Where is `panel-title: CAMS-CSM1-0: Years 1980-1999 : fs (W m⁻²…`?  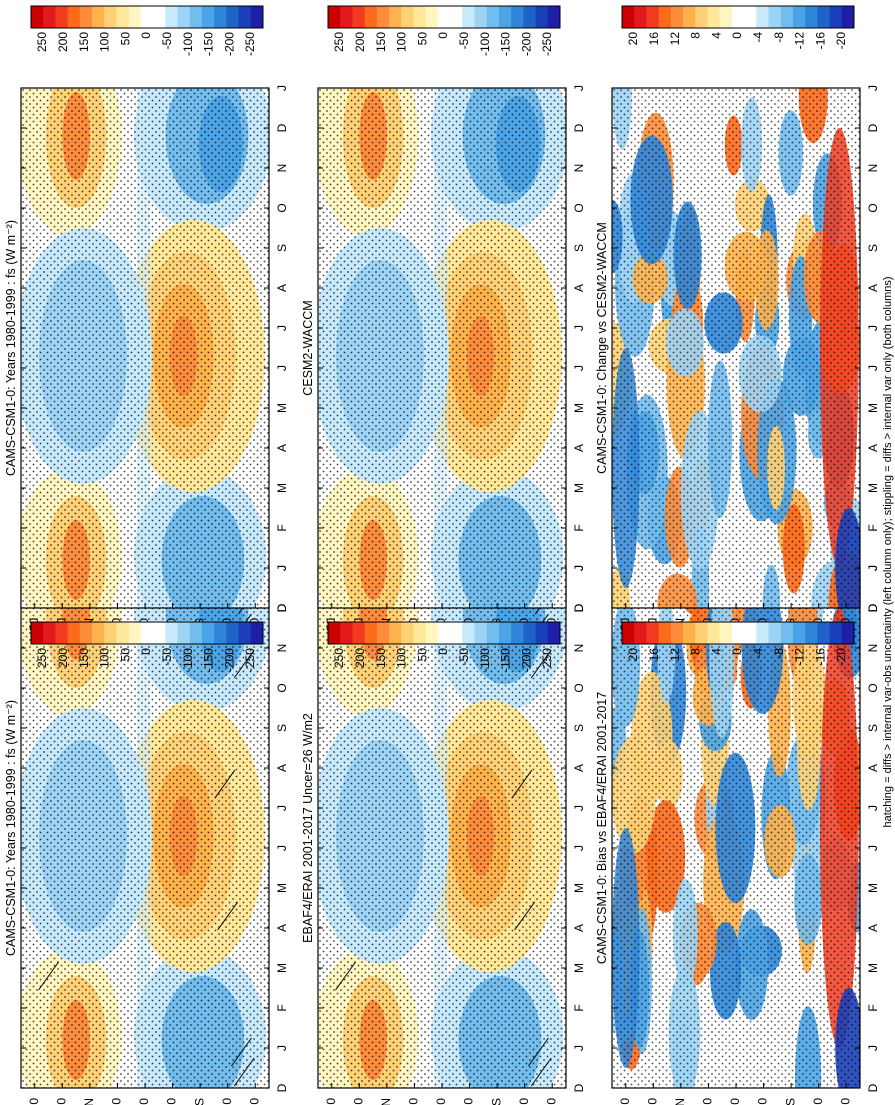
panel-title: CAMS-CSM1-0: Years 1980-1999 : fs (W m⁻²… is located at coordinates (11, 828).